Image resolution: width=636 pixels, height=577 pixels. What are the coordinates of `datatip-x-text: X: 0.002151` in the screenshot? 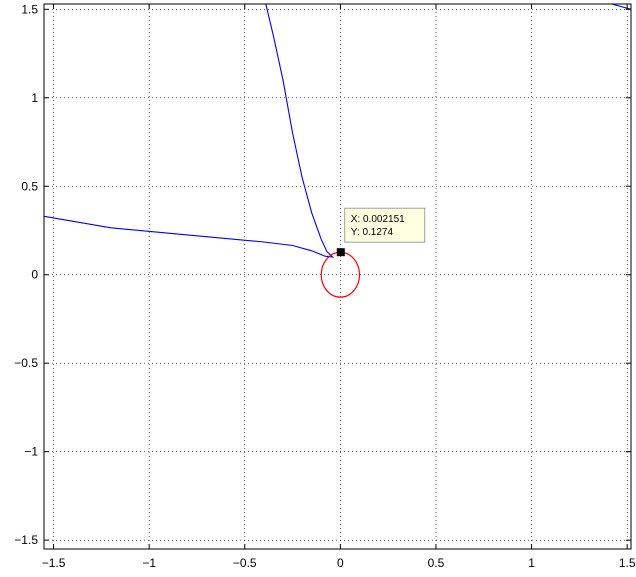 It's located at (378, 219).